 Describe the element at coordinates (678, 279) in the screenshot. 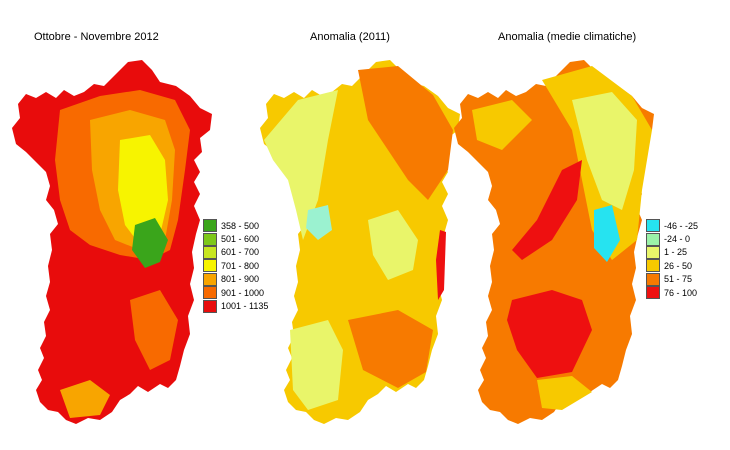

I see `legend-label: 51 - 75` at that location.